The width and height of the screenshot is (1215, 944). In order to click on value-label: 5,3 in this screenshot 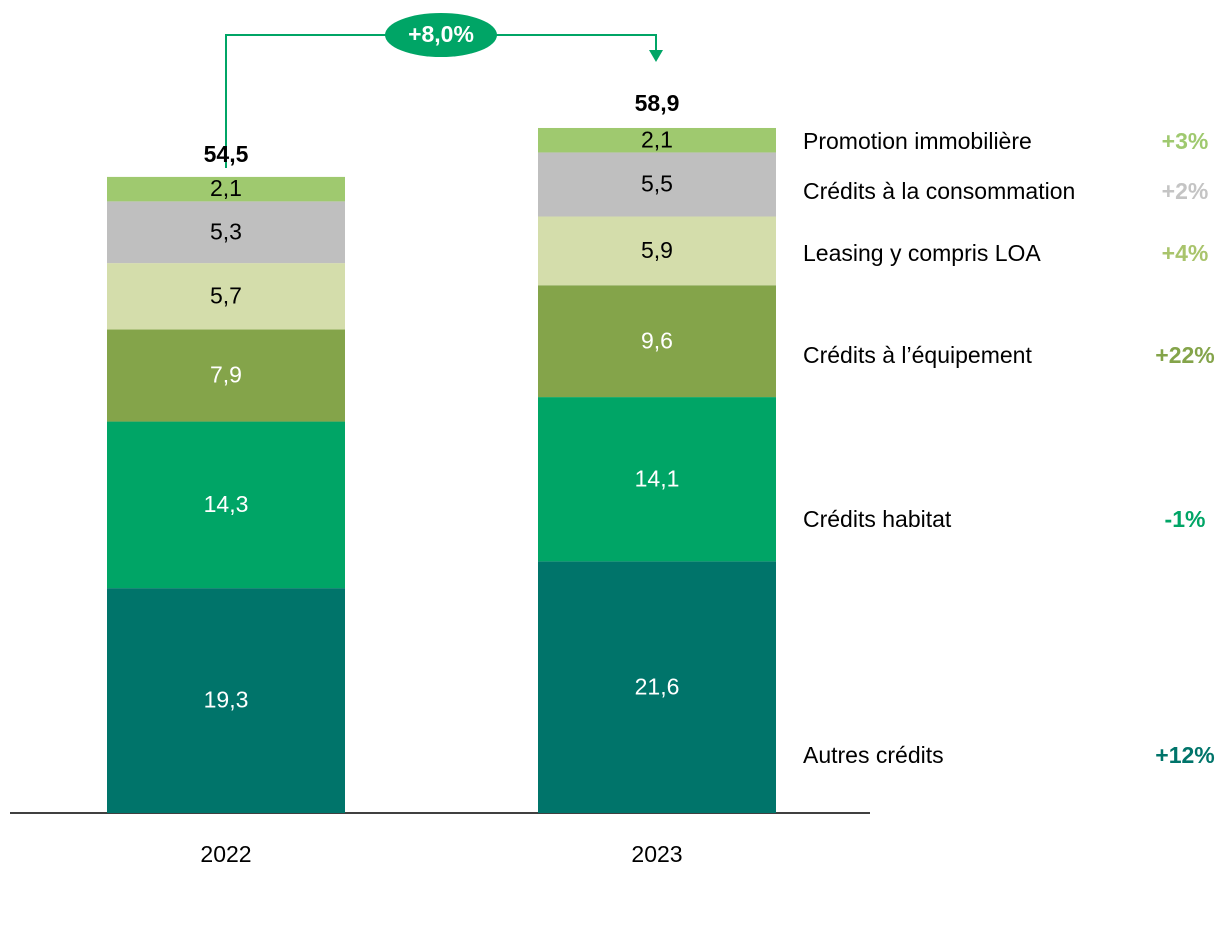, I will do `click(226, 231)`.